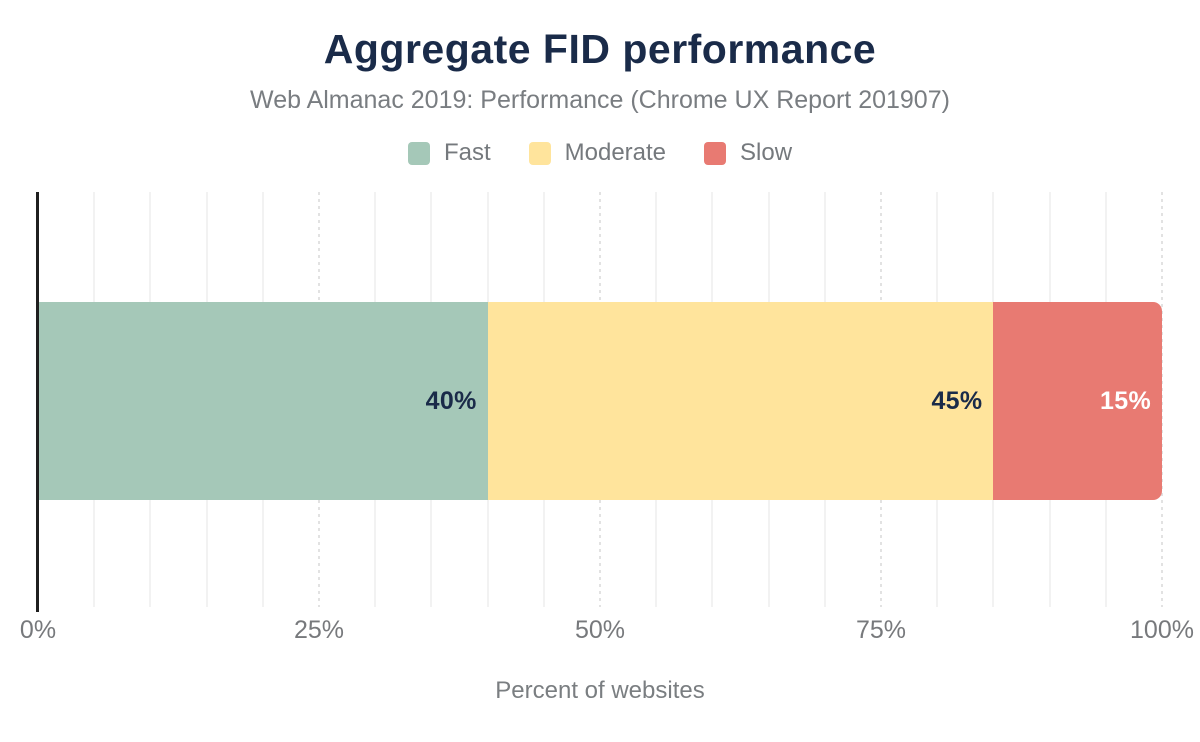 This screenshot has width=1200, height=742. What do you see at coordinates (600, 49) in the screenshot?
I see `chart-title: Aggregate FID performance` at bounding box center [600, 49].